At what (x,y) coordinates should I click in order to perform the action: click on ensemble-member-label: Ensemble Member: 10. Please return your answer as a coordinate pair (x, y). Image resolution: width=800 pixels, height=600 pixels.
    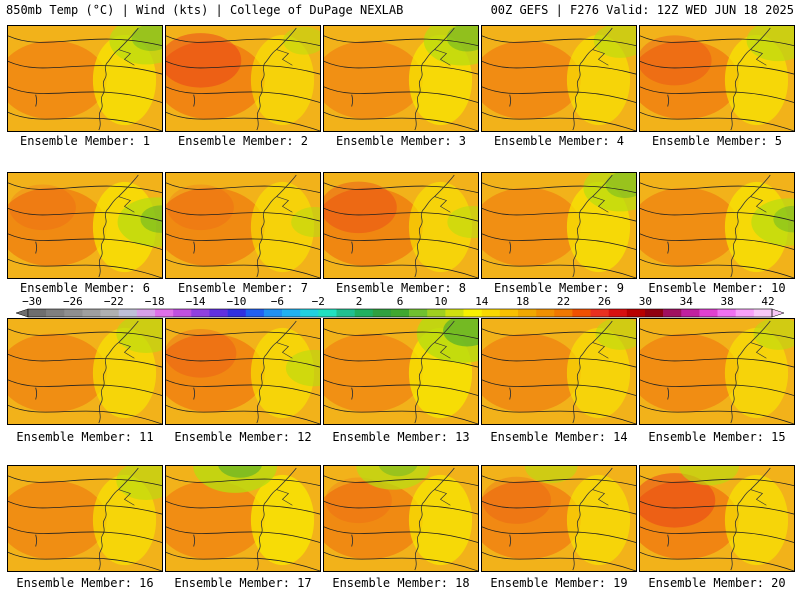
    Looking at the image, I should click on (717, 288).